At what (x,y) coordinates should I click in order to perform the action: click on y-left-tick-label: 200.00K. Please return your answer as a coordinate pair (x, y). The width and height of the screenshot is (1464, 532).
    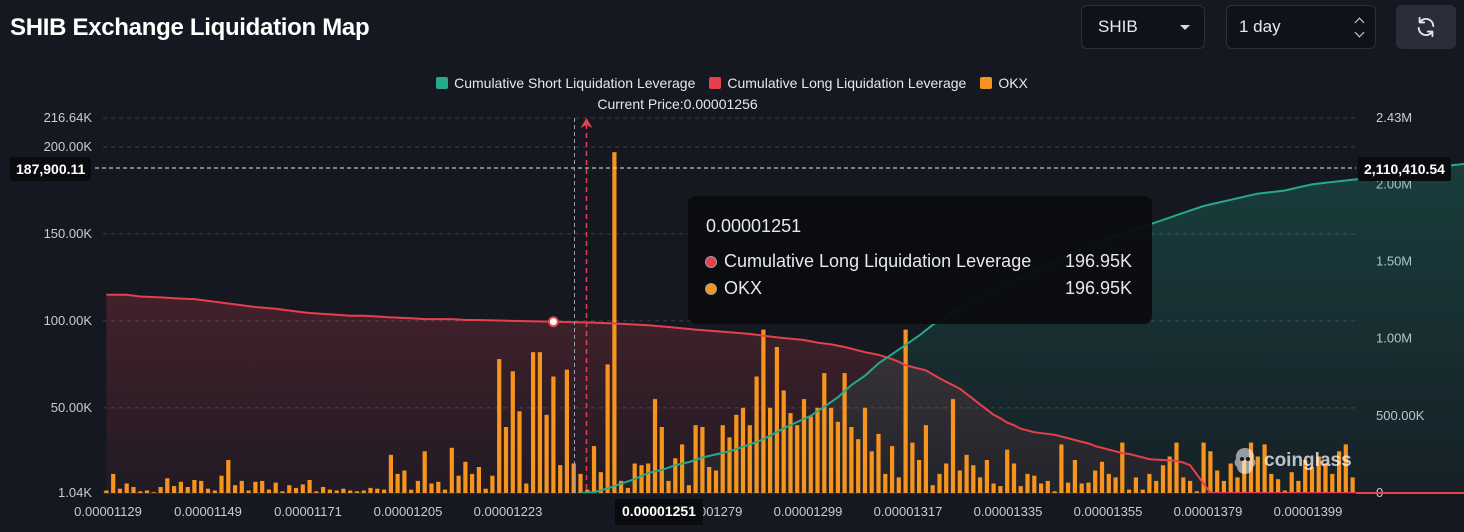
    Looking at the image, I should click on (68, 146).